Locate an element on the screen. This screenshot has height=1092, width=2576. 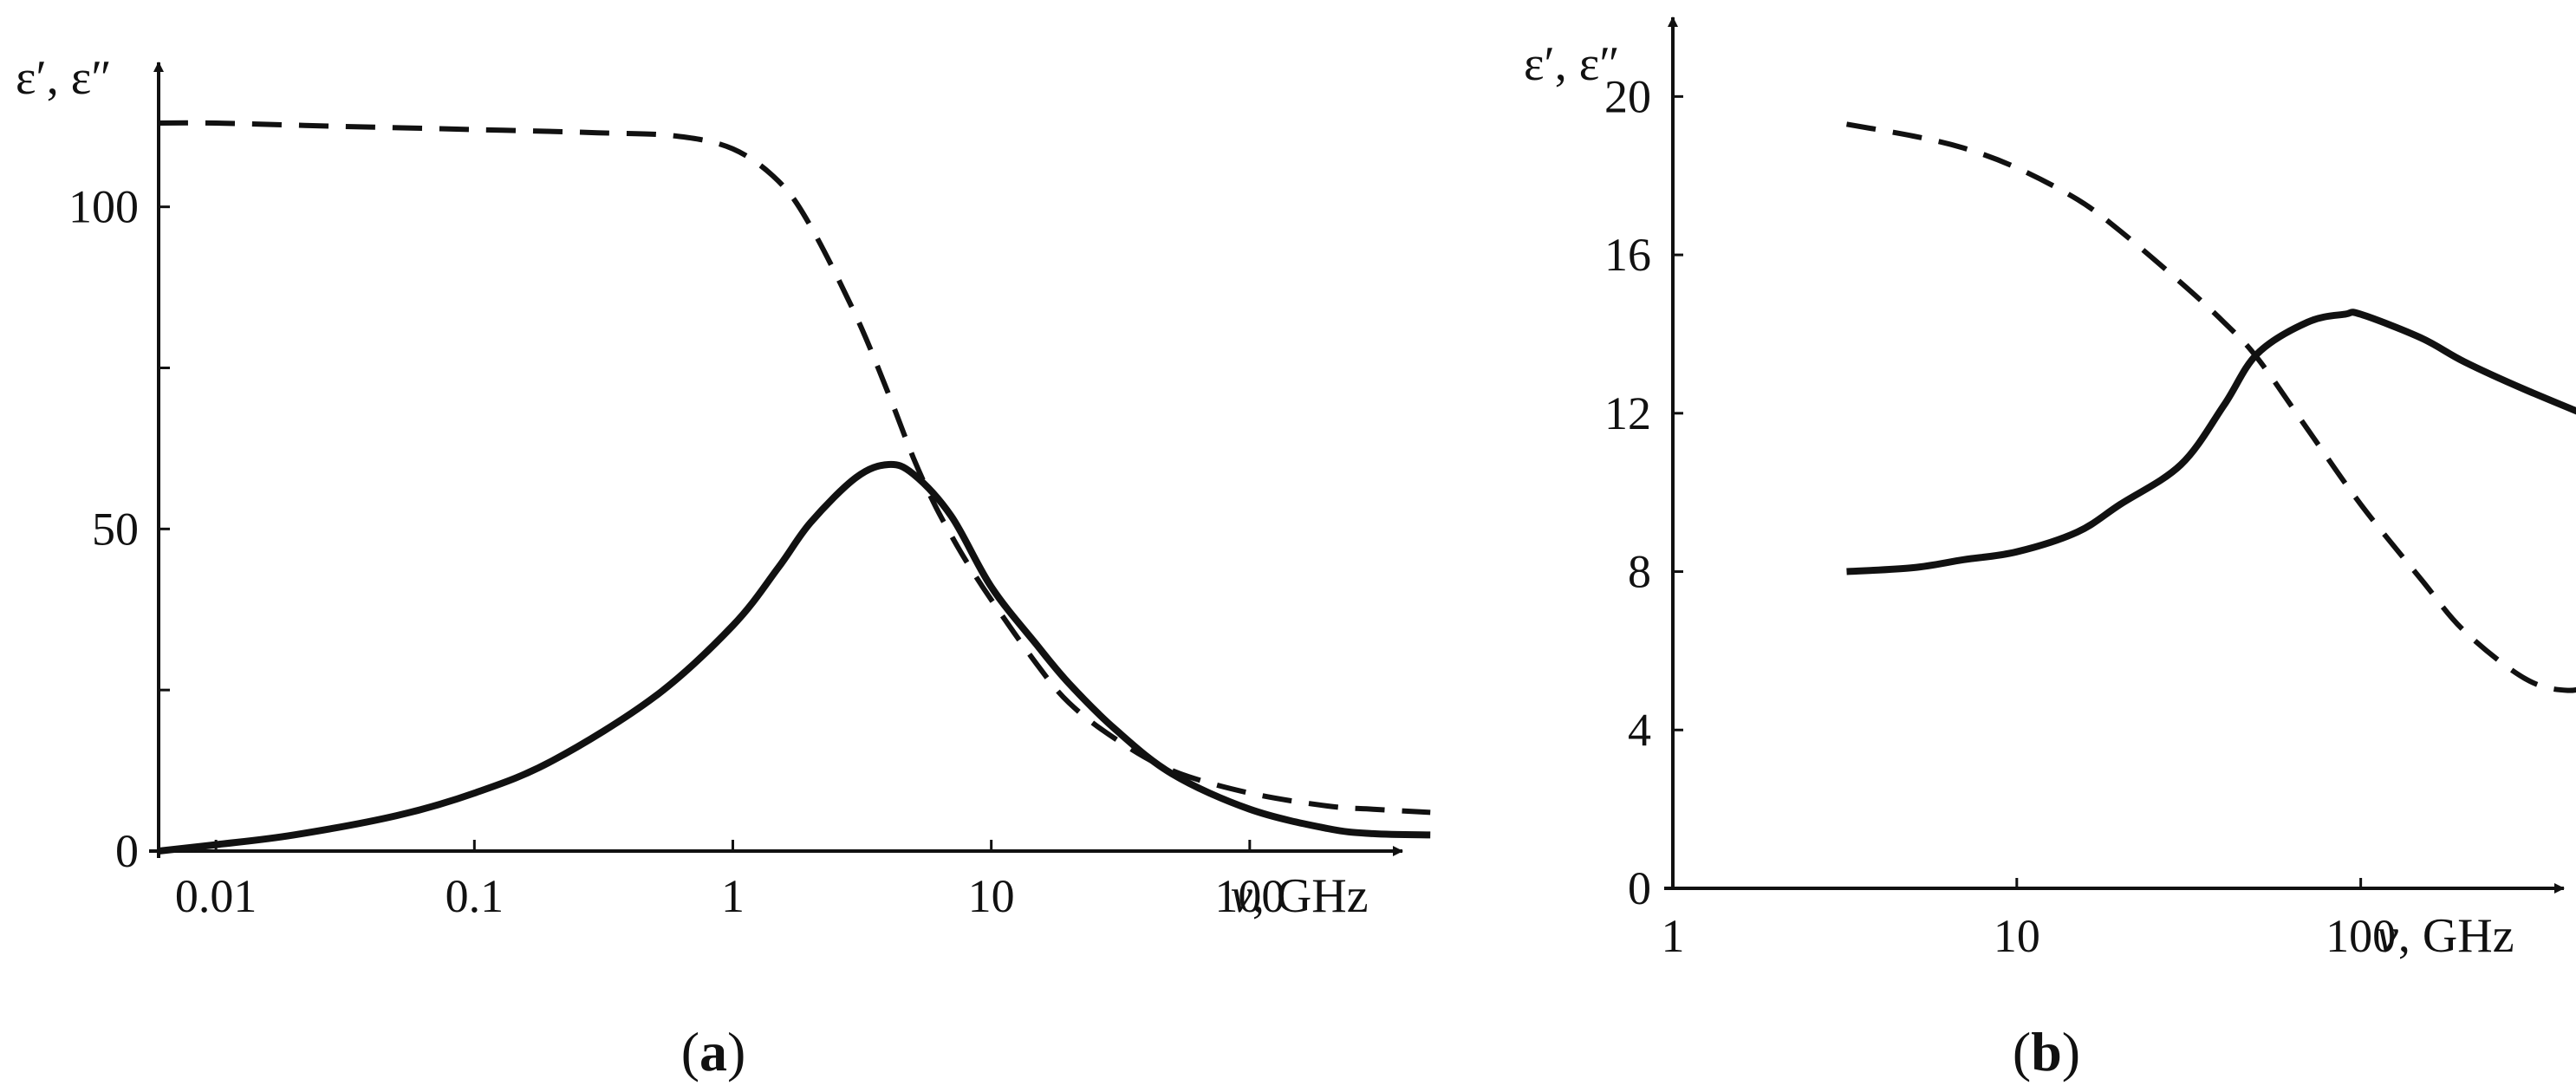
y-tick-label: 16 is located at coordinates (1627, 255).